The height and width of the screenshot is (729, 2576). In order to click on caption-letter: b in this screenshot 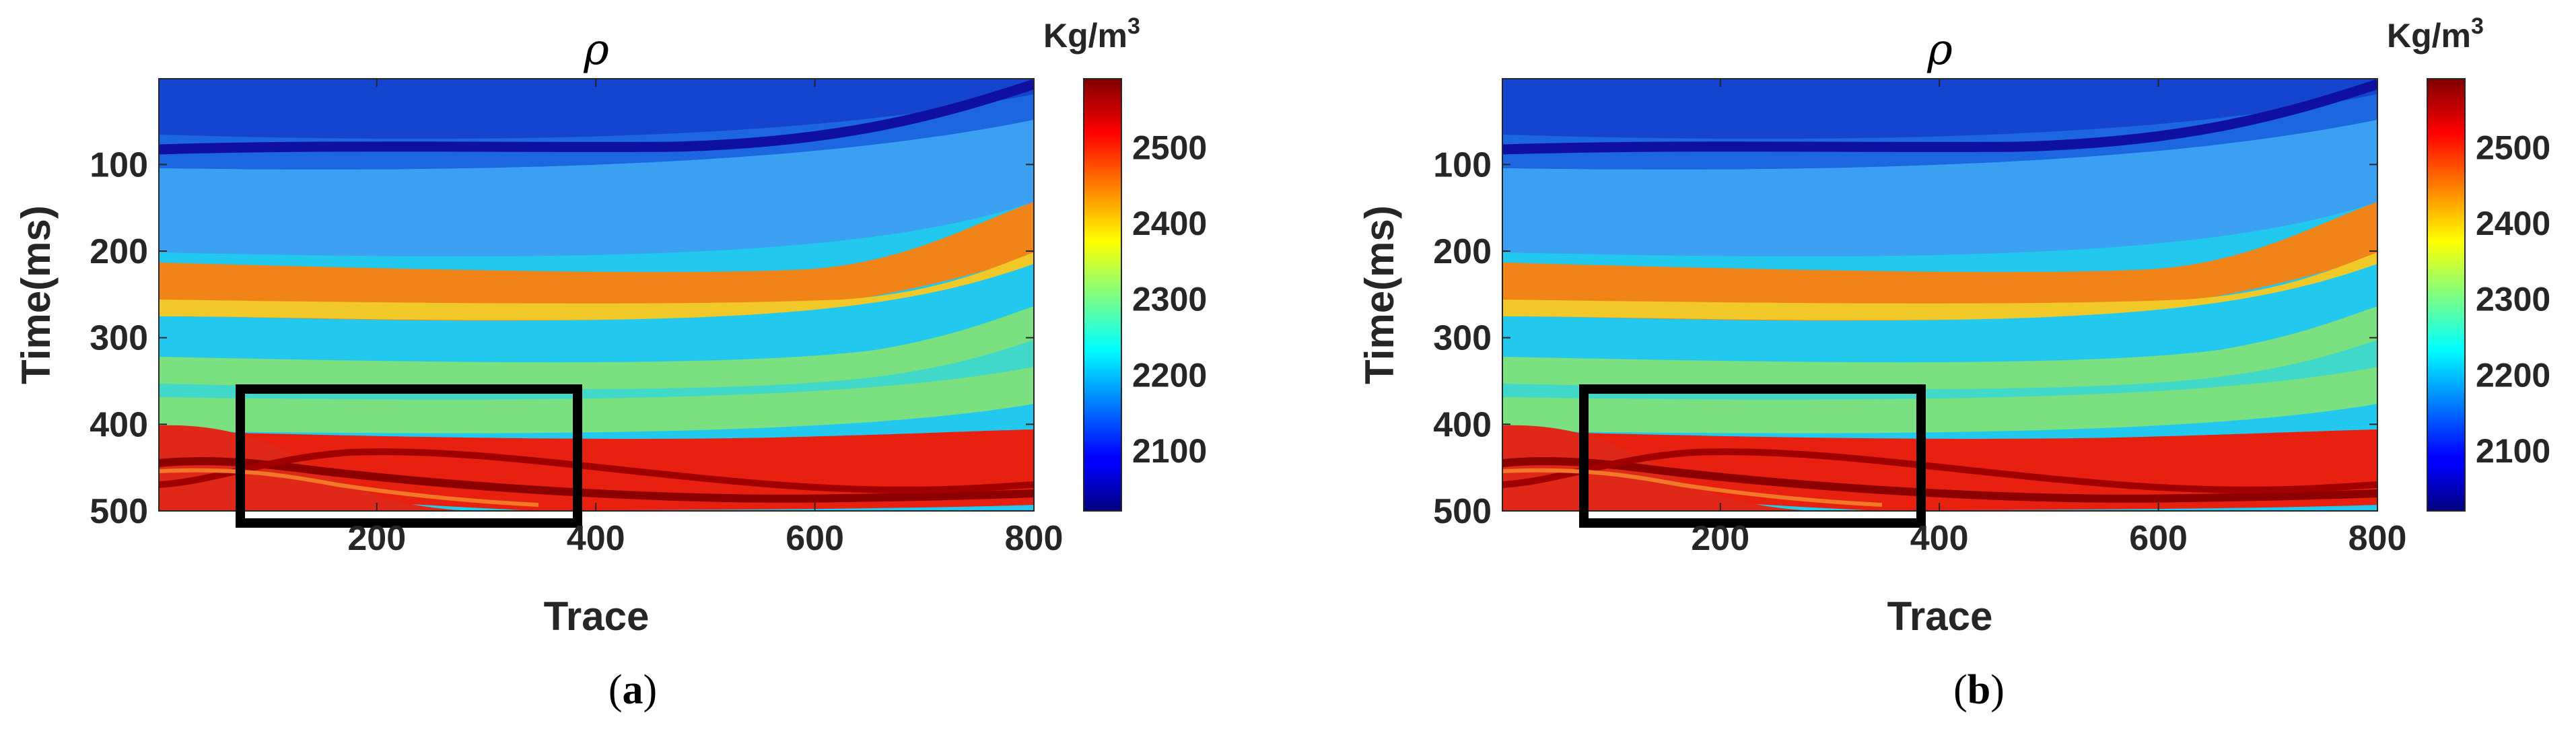, I will do `click(1979, 690)`.